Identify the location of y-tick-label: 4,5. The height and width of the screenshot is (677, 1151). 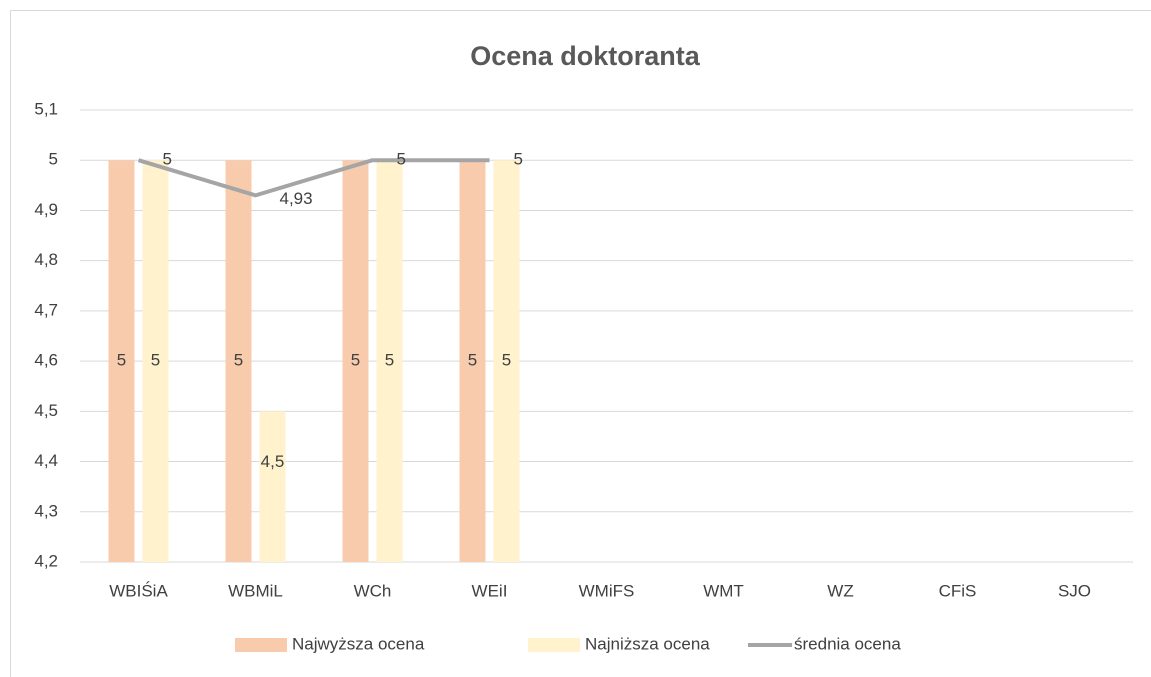
(46, 410).